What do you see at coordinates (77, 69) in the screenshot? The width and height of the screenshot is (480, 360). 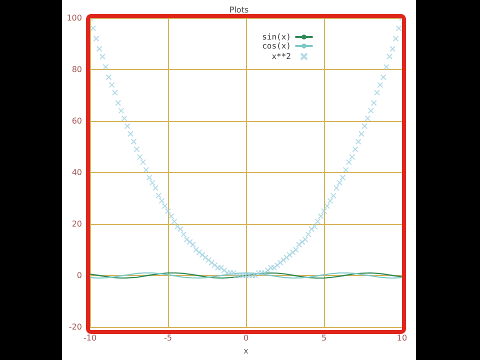 I see `y-tick-label: 80` at bounding box center [77, 69].